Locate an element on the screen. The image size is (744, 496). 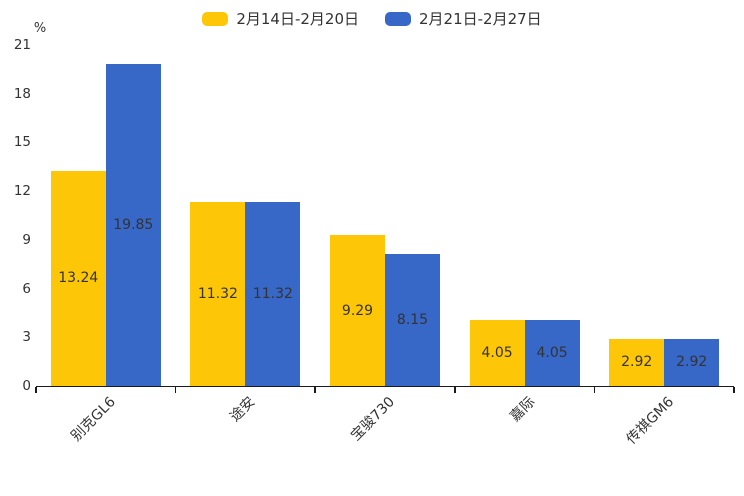
y-axis-tick-label: 0 is located at coordinates (26, 386).